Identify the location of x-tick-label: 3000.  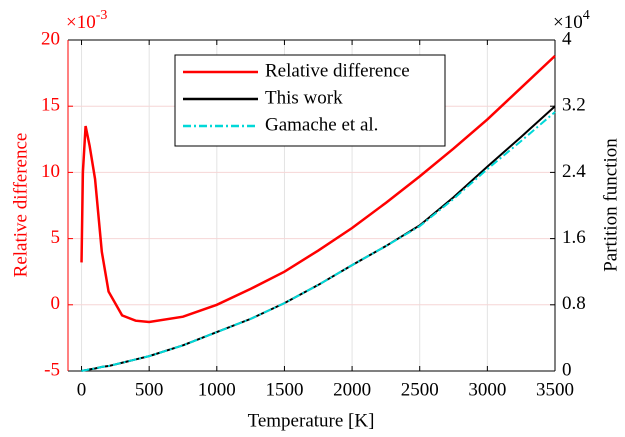
(487, 389).